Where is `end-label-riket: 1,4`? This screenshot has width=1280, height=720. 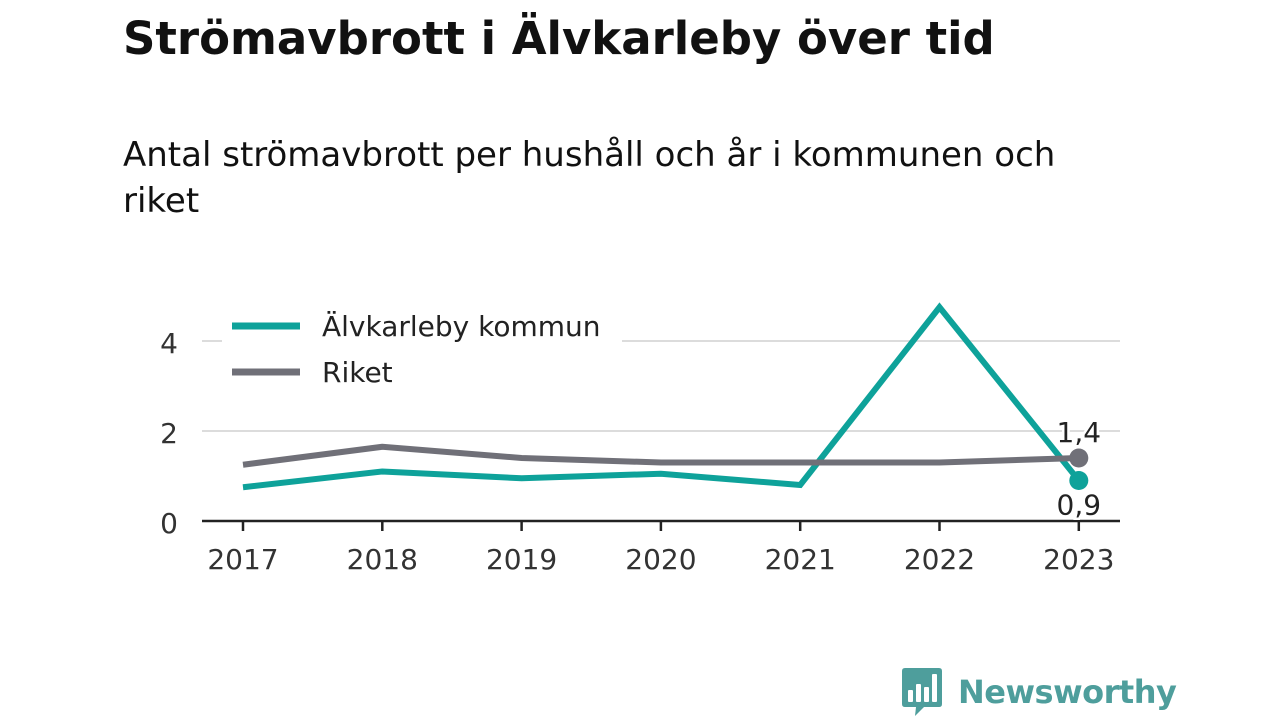
end-label-riket: 1,4 is located at coordinates (1079, 432).